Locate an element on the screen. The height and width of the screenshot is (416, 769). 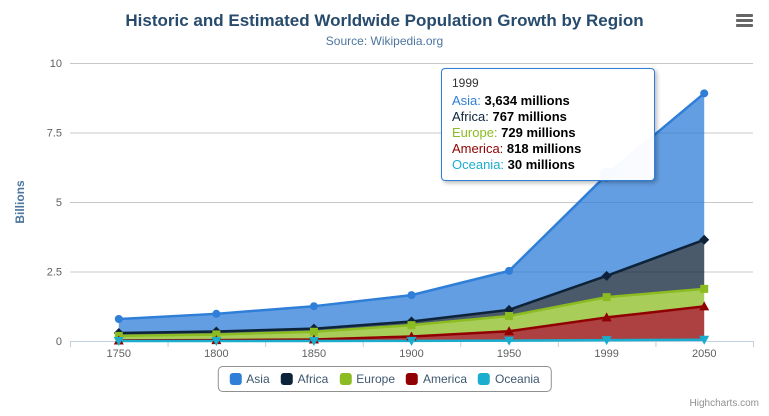
x-axis-labels: 1750 1800 1850 1900 1950 1999 2050 is located at coordinates (412, 354).